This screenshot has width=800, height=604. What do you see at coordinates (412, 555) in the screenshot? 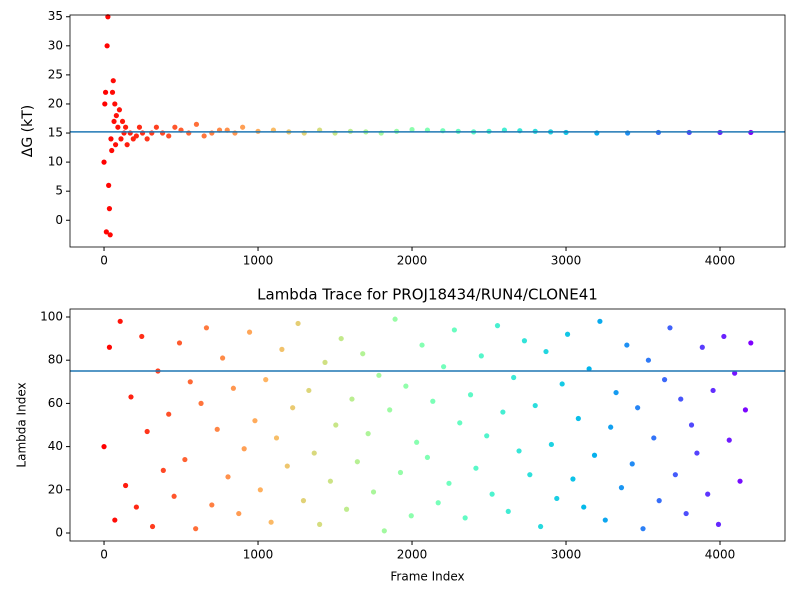
I see `x-tick-label: 2000` at bounding box center [412, 555].